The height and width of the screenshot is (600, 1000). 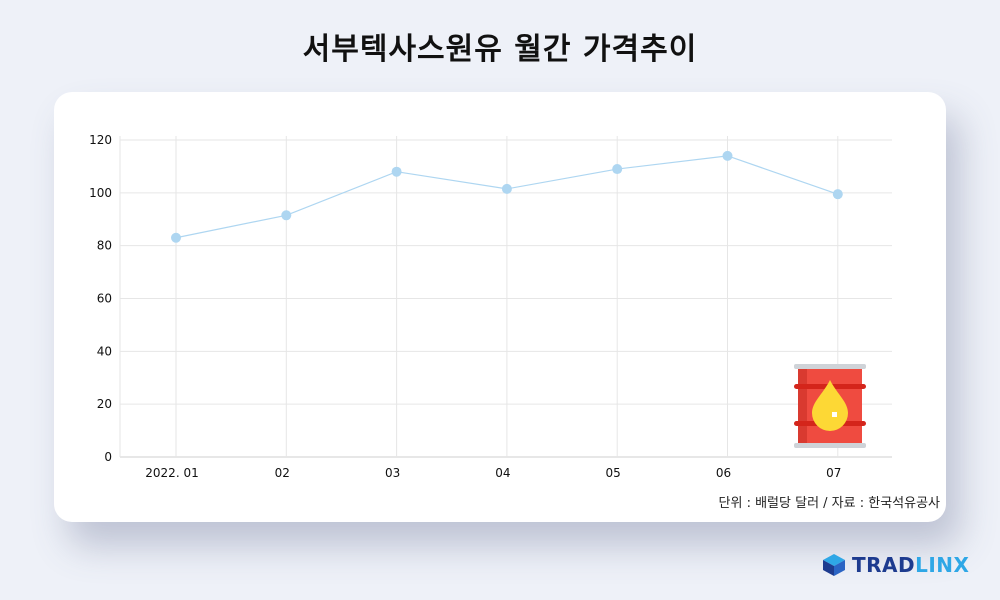 What do you see at coordinates (104, 299) in the screenshot?
I see `y-tick-label: 60` at bounding box center [104, 299].